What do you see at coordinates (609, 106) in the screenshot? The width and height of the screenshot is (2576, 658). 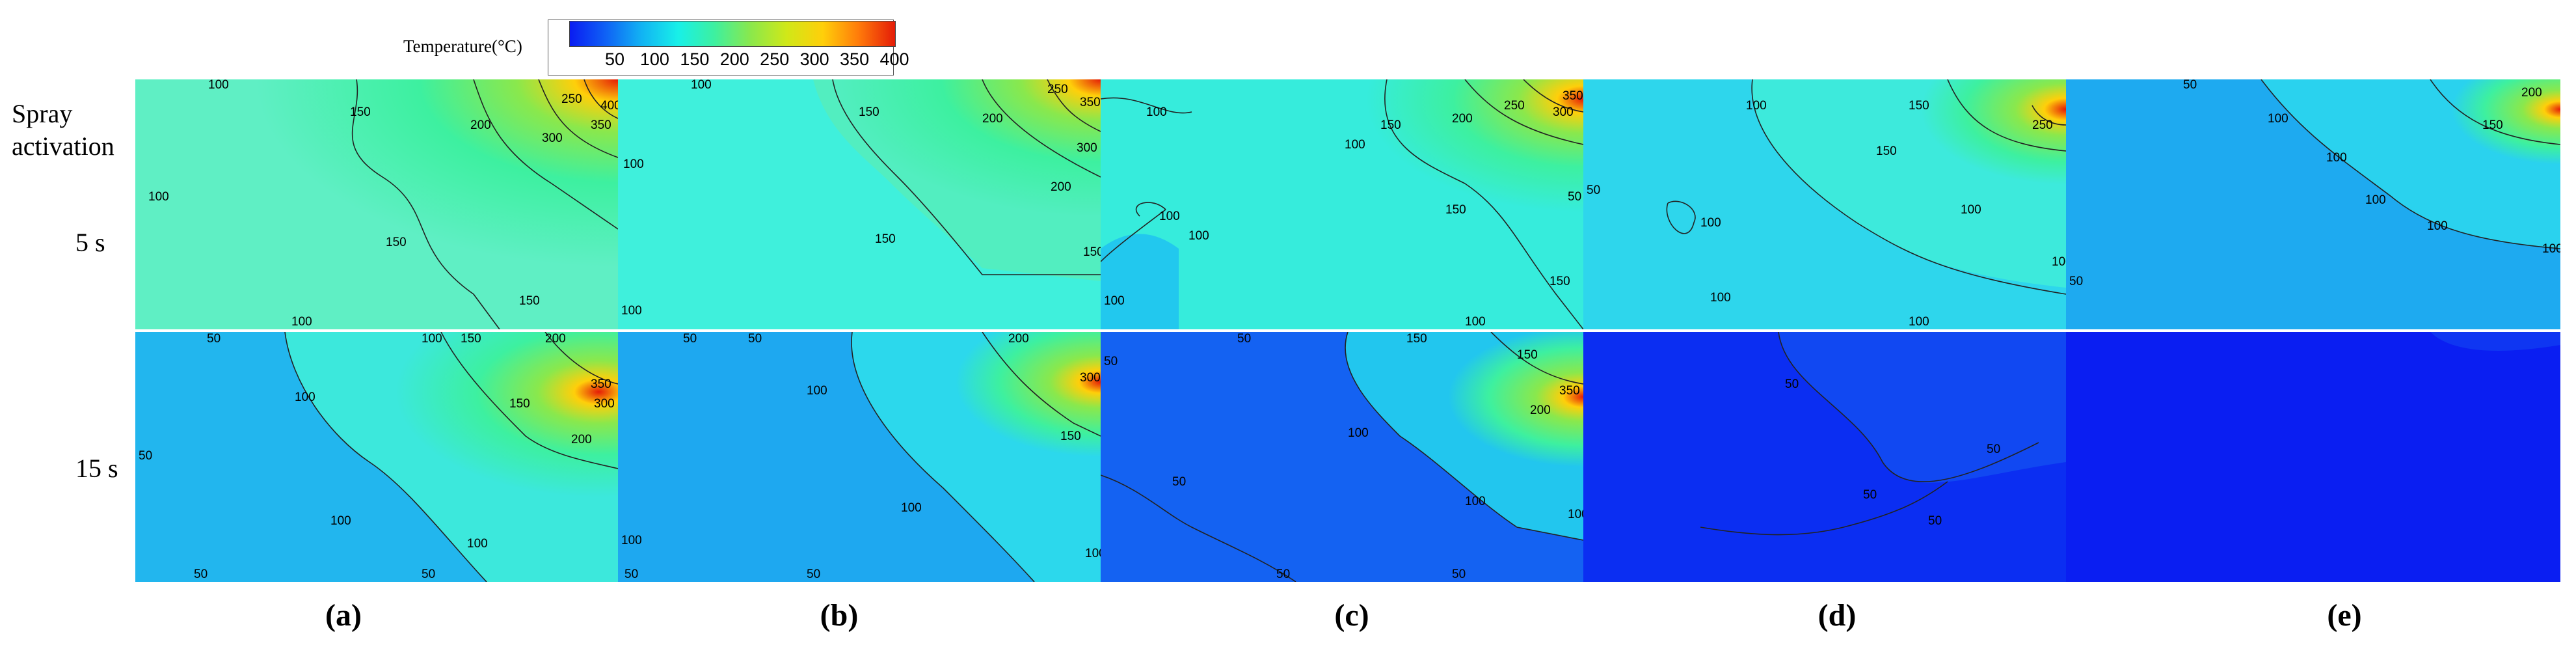 I see `contour-label: 400` at bounding box center [609, 106].